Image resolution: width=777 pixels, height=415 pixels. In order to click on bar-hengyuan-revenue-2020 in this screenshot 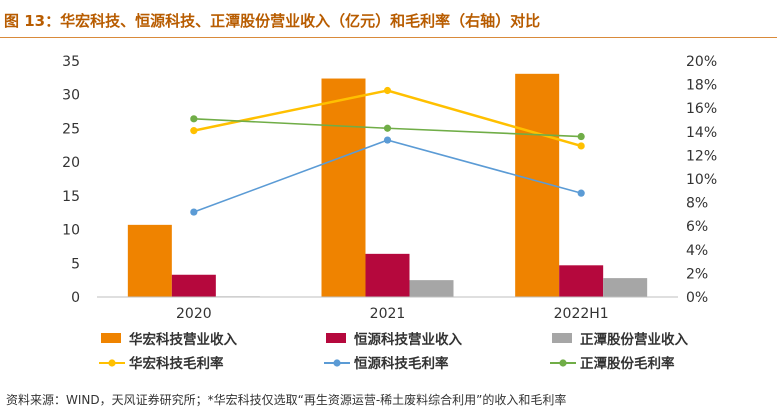, I will do `click(193, 285)`.